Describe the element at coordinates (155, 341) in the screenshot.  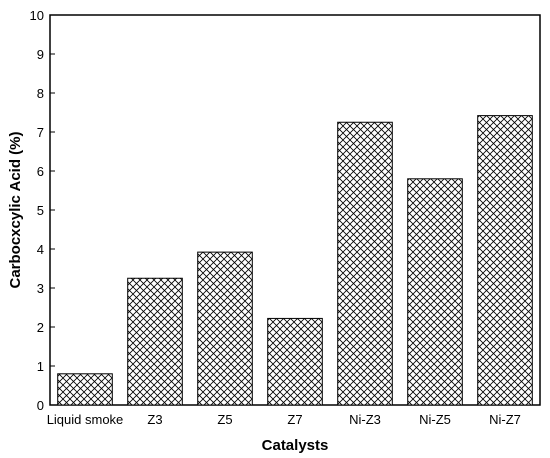
I see `bar-z3` at that location.